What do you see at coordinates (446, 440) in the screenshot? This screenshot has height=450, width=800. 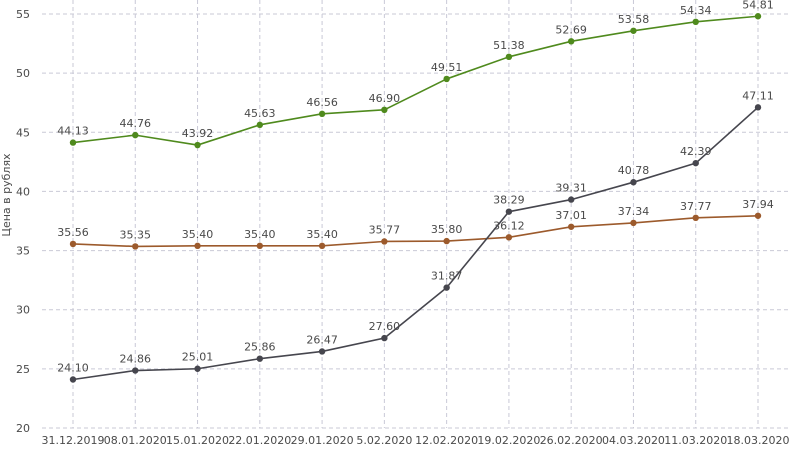 I see `x-tick-label: 12.02.2020` at bounding box center [446, 440].